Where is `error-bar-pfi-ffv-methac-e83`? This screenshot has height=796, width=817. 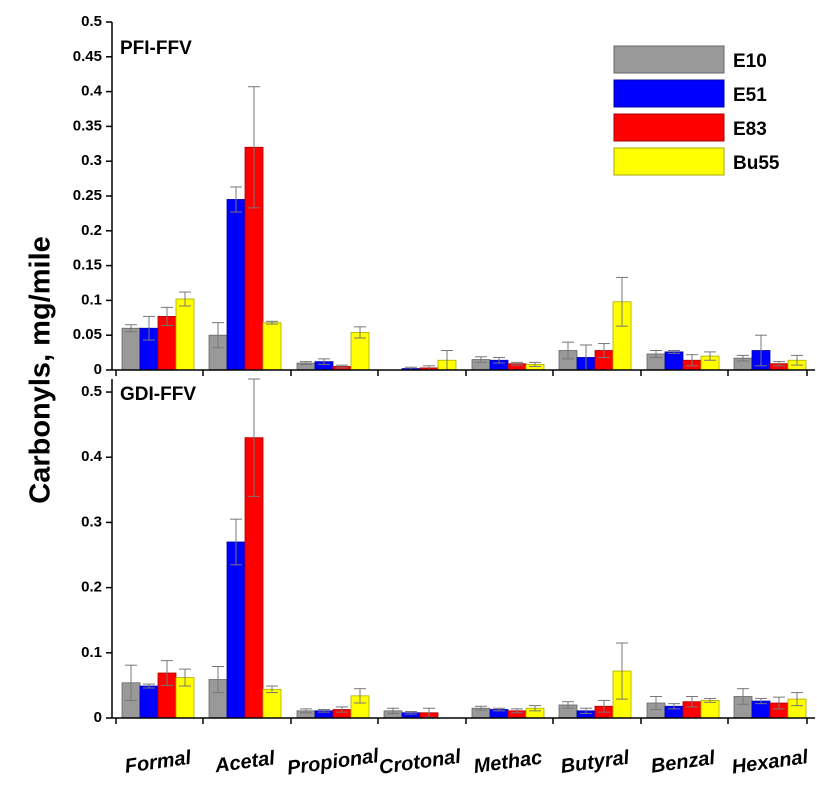
error-bar-pfi-ffv-methac-e83 is located at coordinates (517, 363).